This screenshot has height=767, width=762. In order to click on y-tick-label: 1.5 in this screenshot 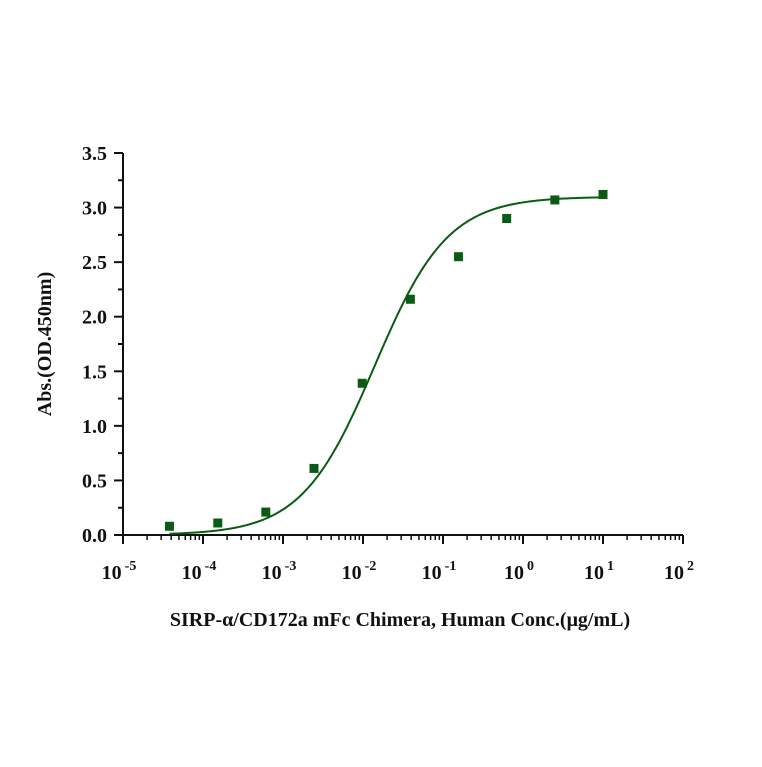, I will do `click(94, 372)`.